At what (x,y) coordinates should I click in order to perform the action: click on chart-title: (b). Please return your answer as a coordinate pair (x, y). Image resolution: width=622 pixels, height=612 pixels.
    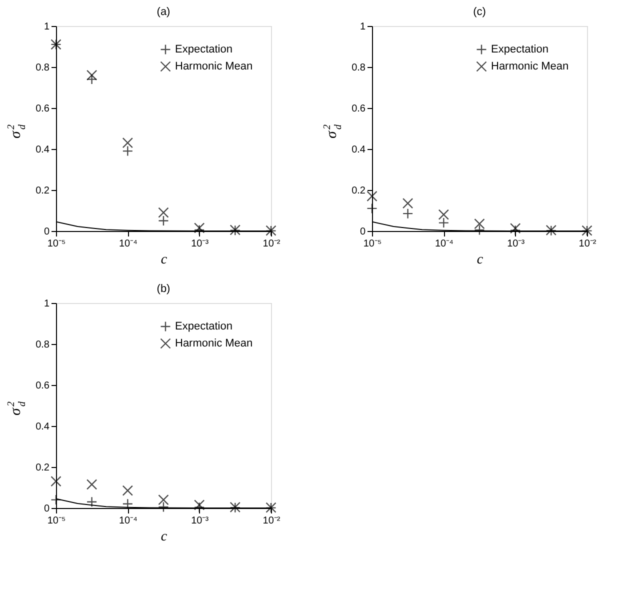
    Looking at the image, I should click on (163, 289).